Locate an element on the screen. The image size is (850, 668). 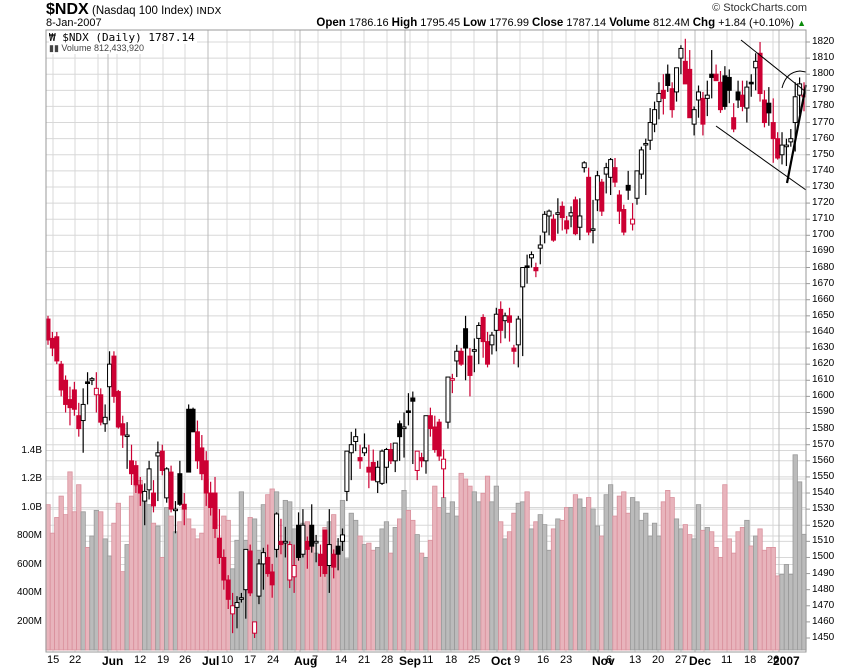
price-tick: 1700 is located at coordinates (823, 235).